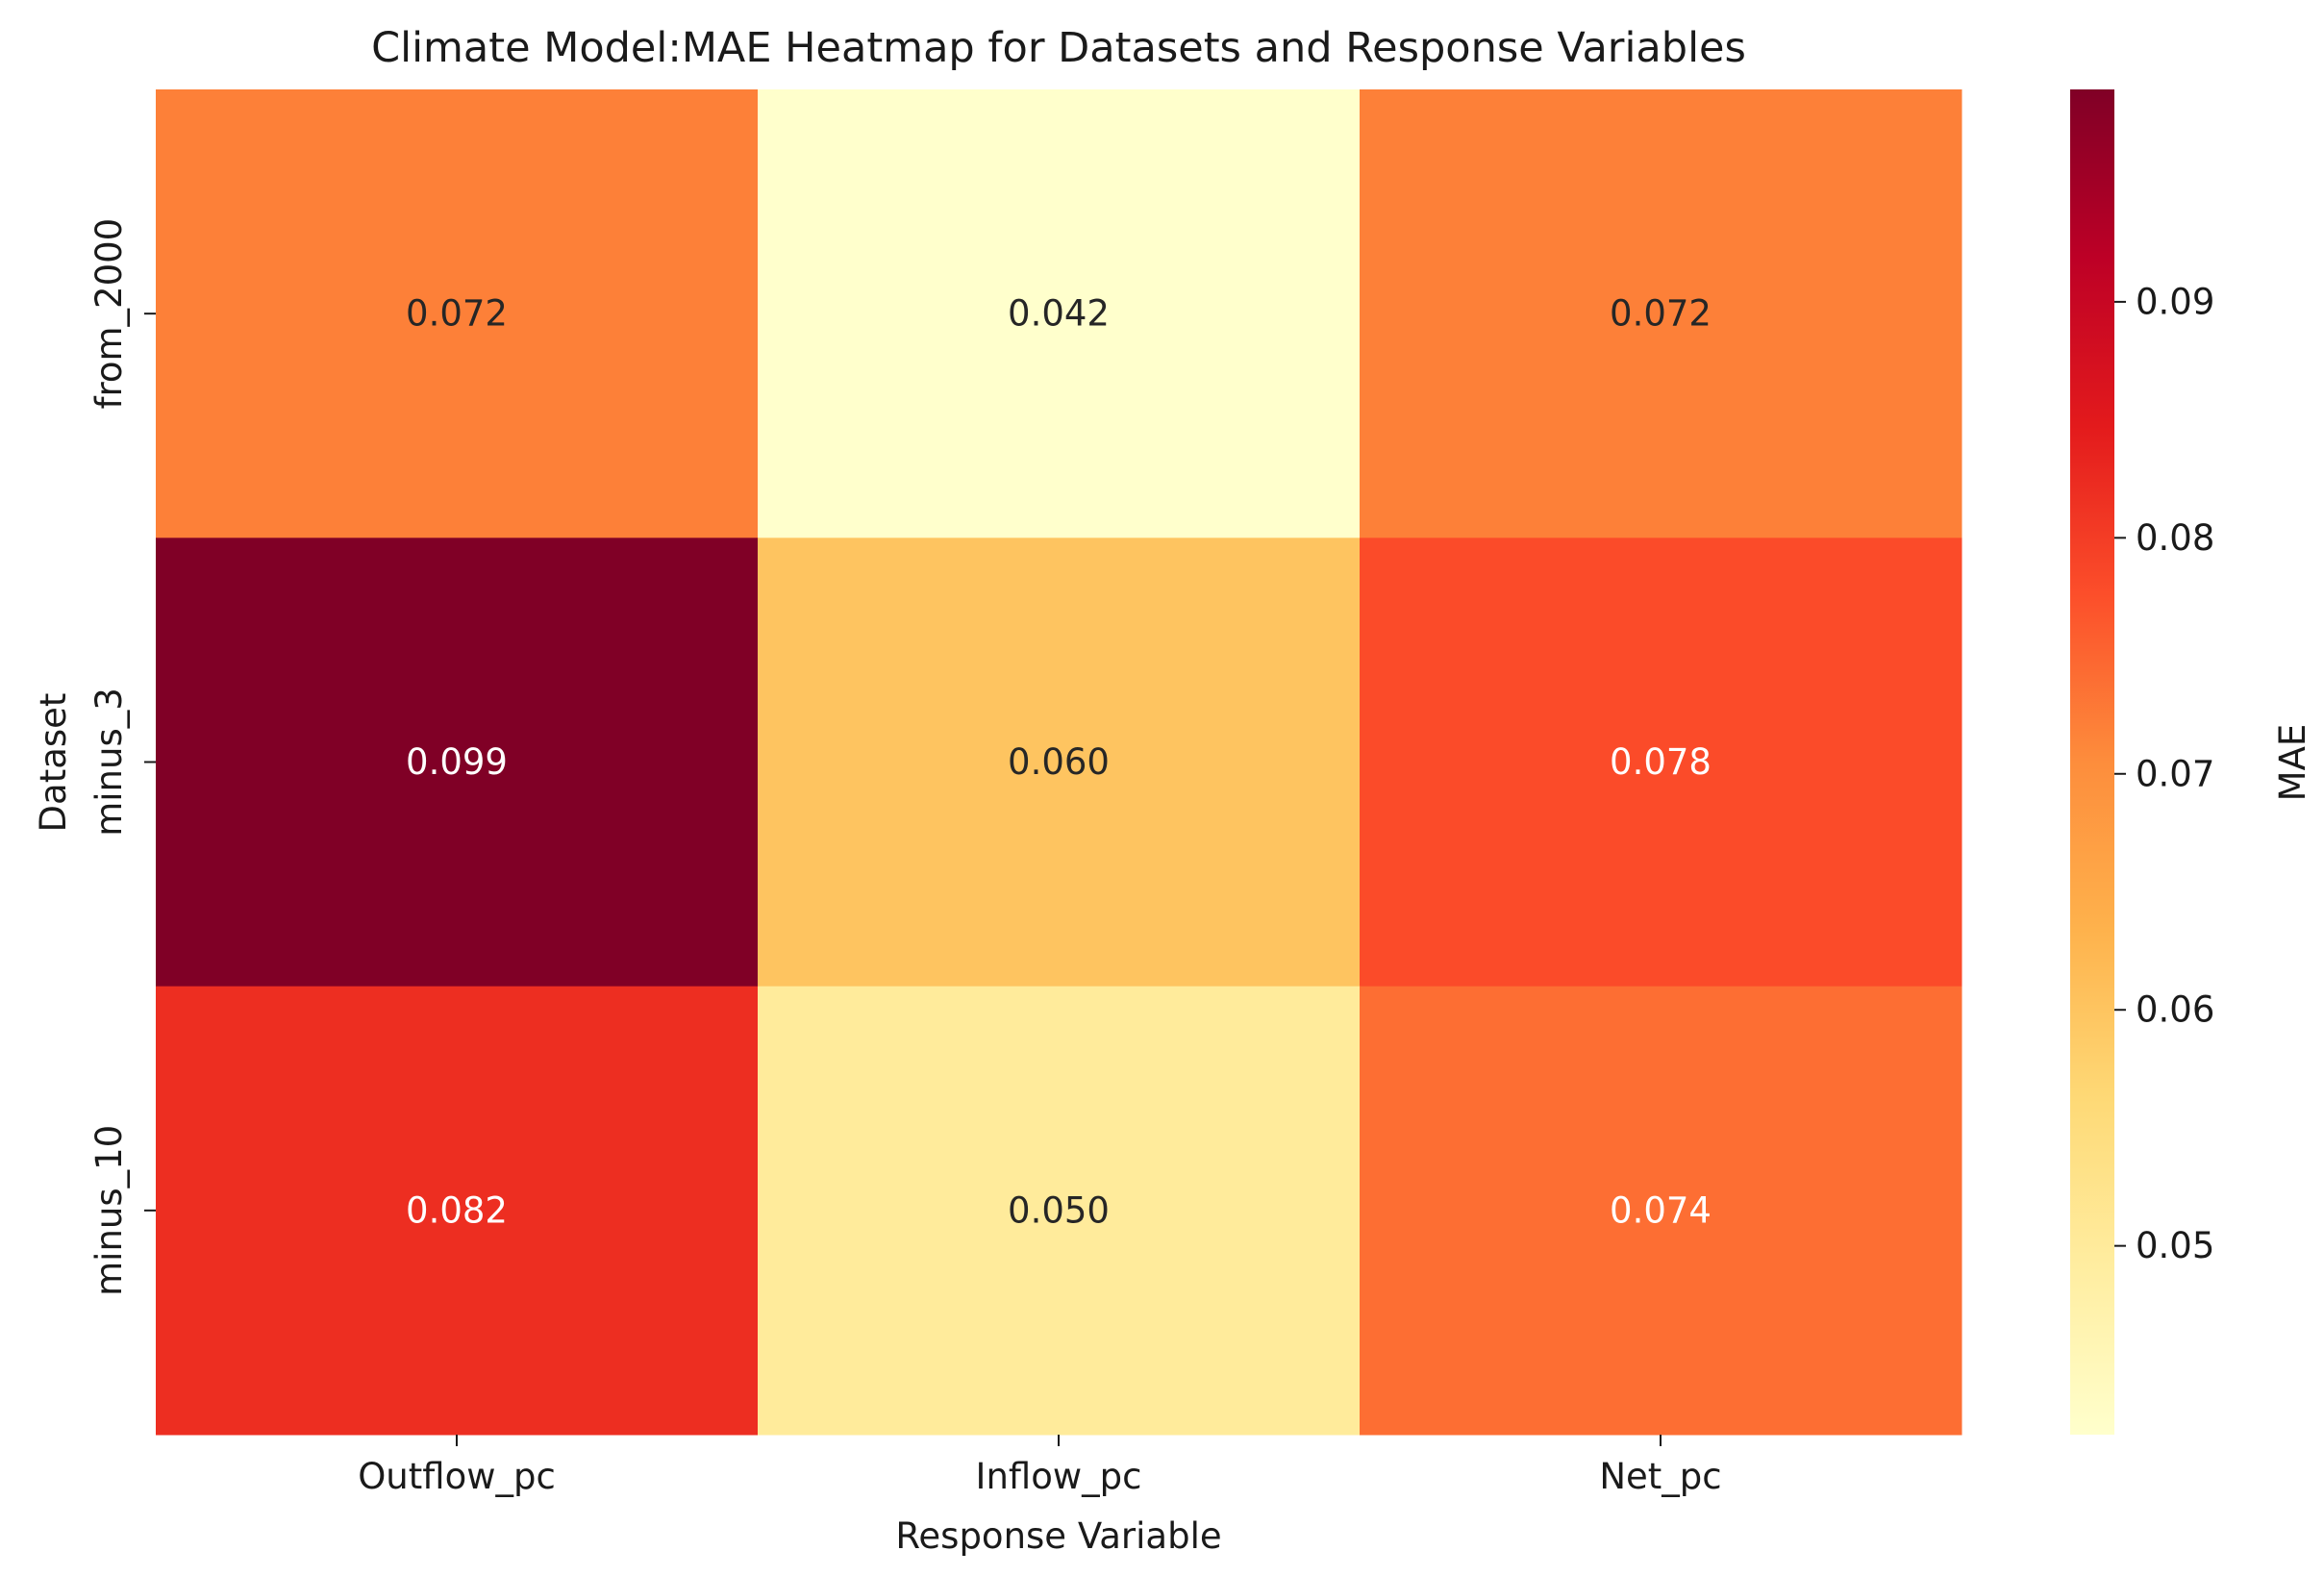  Describe the element at coordinates (457, 1476) in the screenshot. I see `x-tick-label: Outflow_pc` at that location.